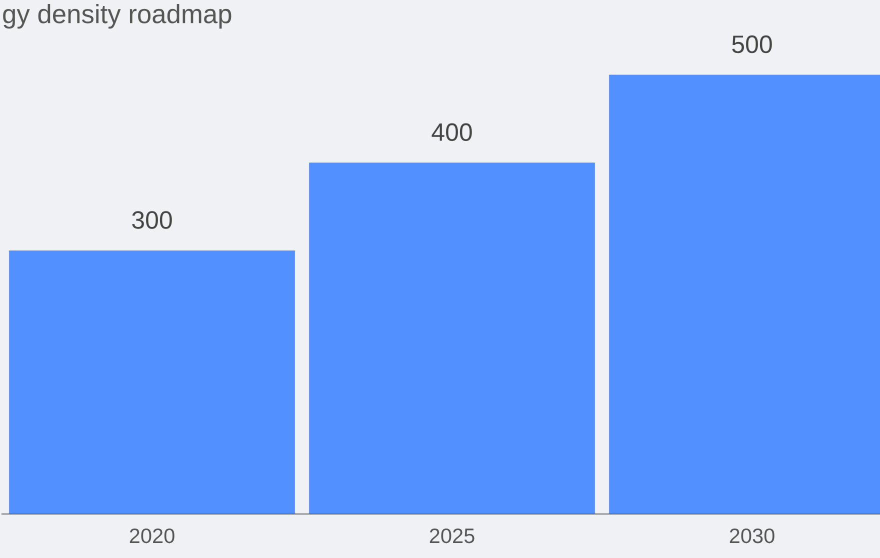 Image resolution: width=880 pixels, height=558 pixels. I want to click on x-tick-label: 2025, so click(452, 536).